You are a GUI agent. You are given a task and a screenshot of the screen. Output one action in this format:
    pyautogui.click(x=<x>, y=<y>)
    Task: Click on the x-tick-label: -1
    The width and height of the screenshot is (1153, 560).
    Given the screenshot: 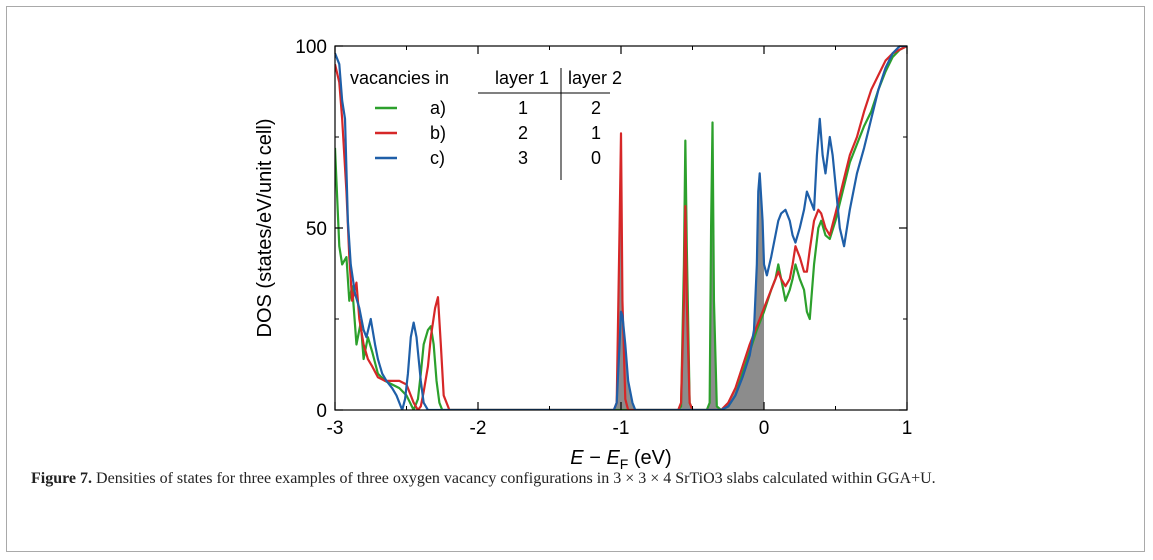 What is the action you would take?
    pyautogui.click(x=621, y=428)
    